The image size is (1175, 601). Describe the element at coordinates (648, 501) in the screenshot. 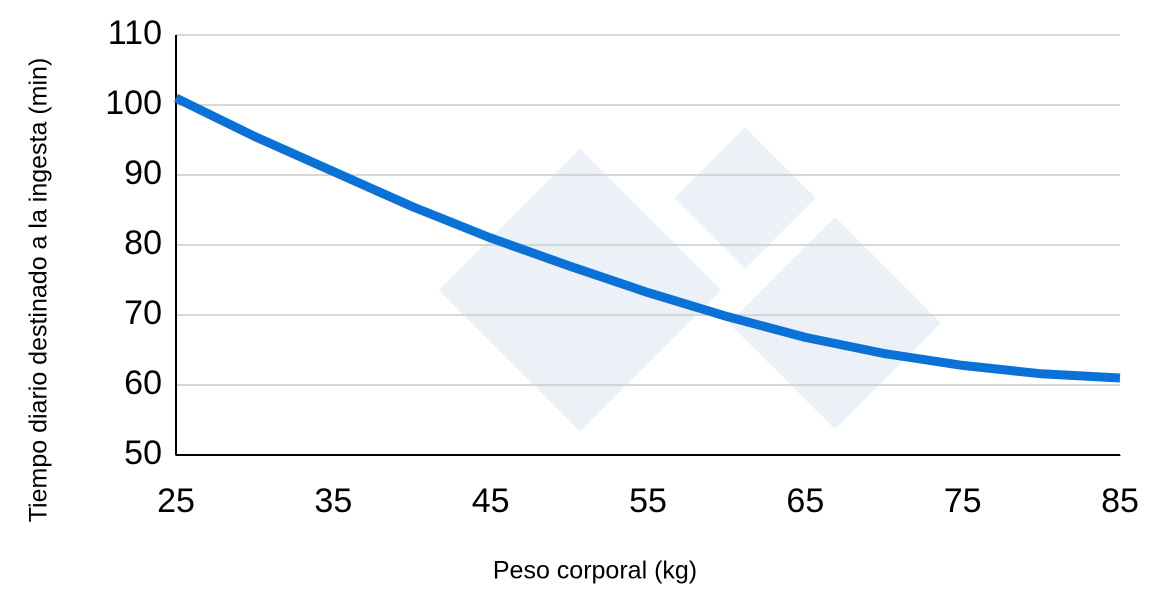

I see `x-tick-label: 55` at that location.